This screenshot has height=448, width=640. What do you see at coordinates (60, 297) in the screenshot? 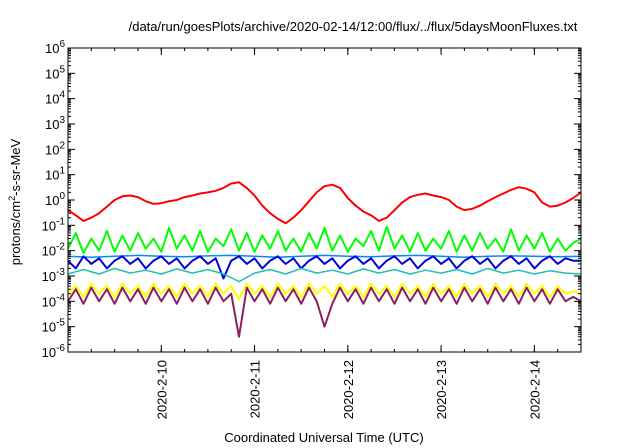
I see `y-tick-exponent: -4` at bounding box center [60, 297].